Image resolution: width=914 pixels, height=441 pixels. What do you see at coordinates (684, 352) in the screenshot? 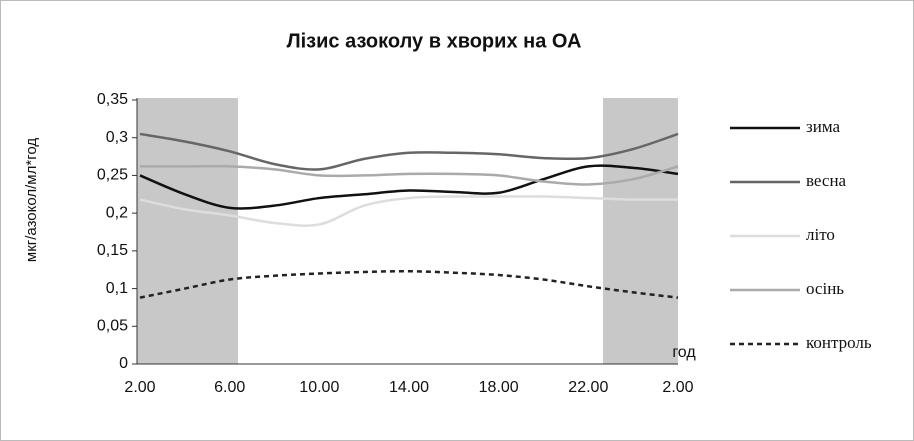
I see `x-axis-label: год` at bounding box center [684, 352].